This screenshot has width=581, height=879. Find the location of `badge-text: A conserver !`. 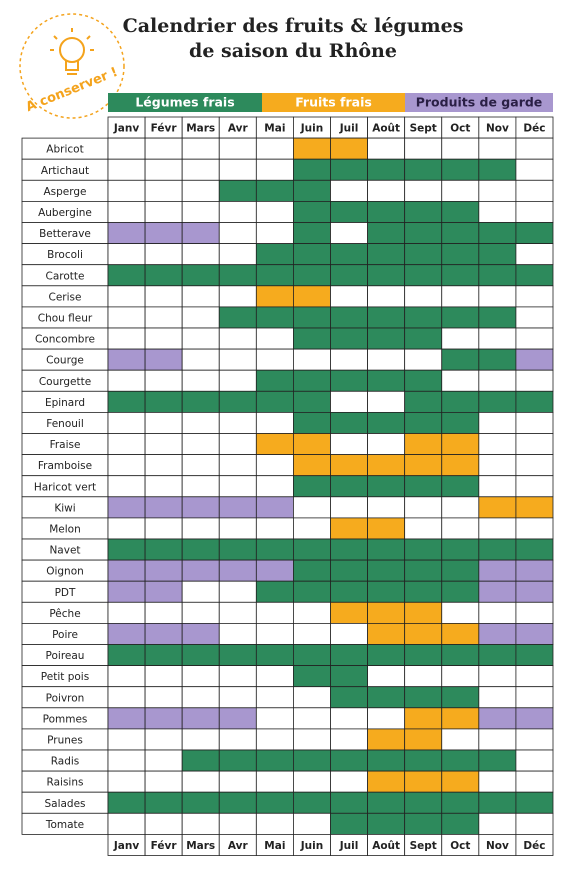

badge-text: A conserver ! is located at coordinates (72, 90).